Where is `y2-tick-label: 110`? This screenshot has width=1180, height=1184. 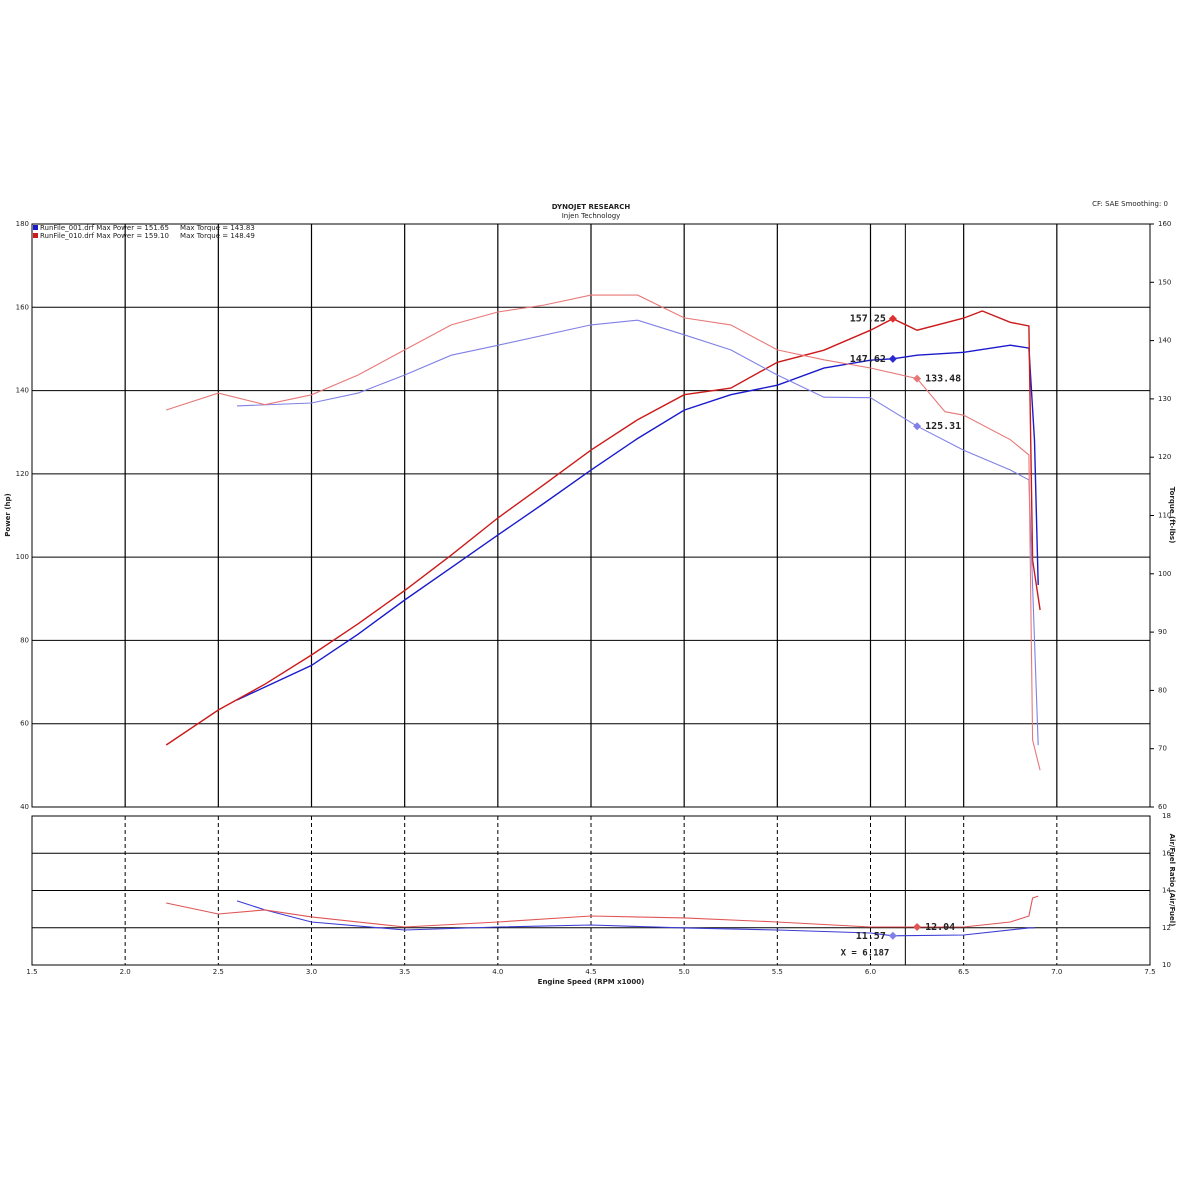 y2-tick-label: 110 is located at coordinates (1164, 516).